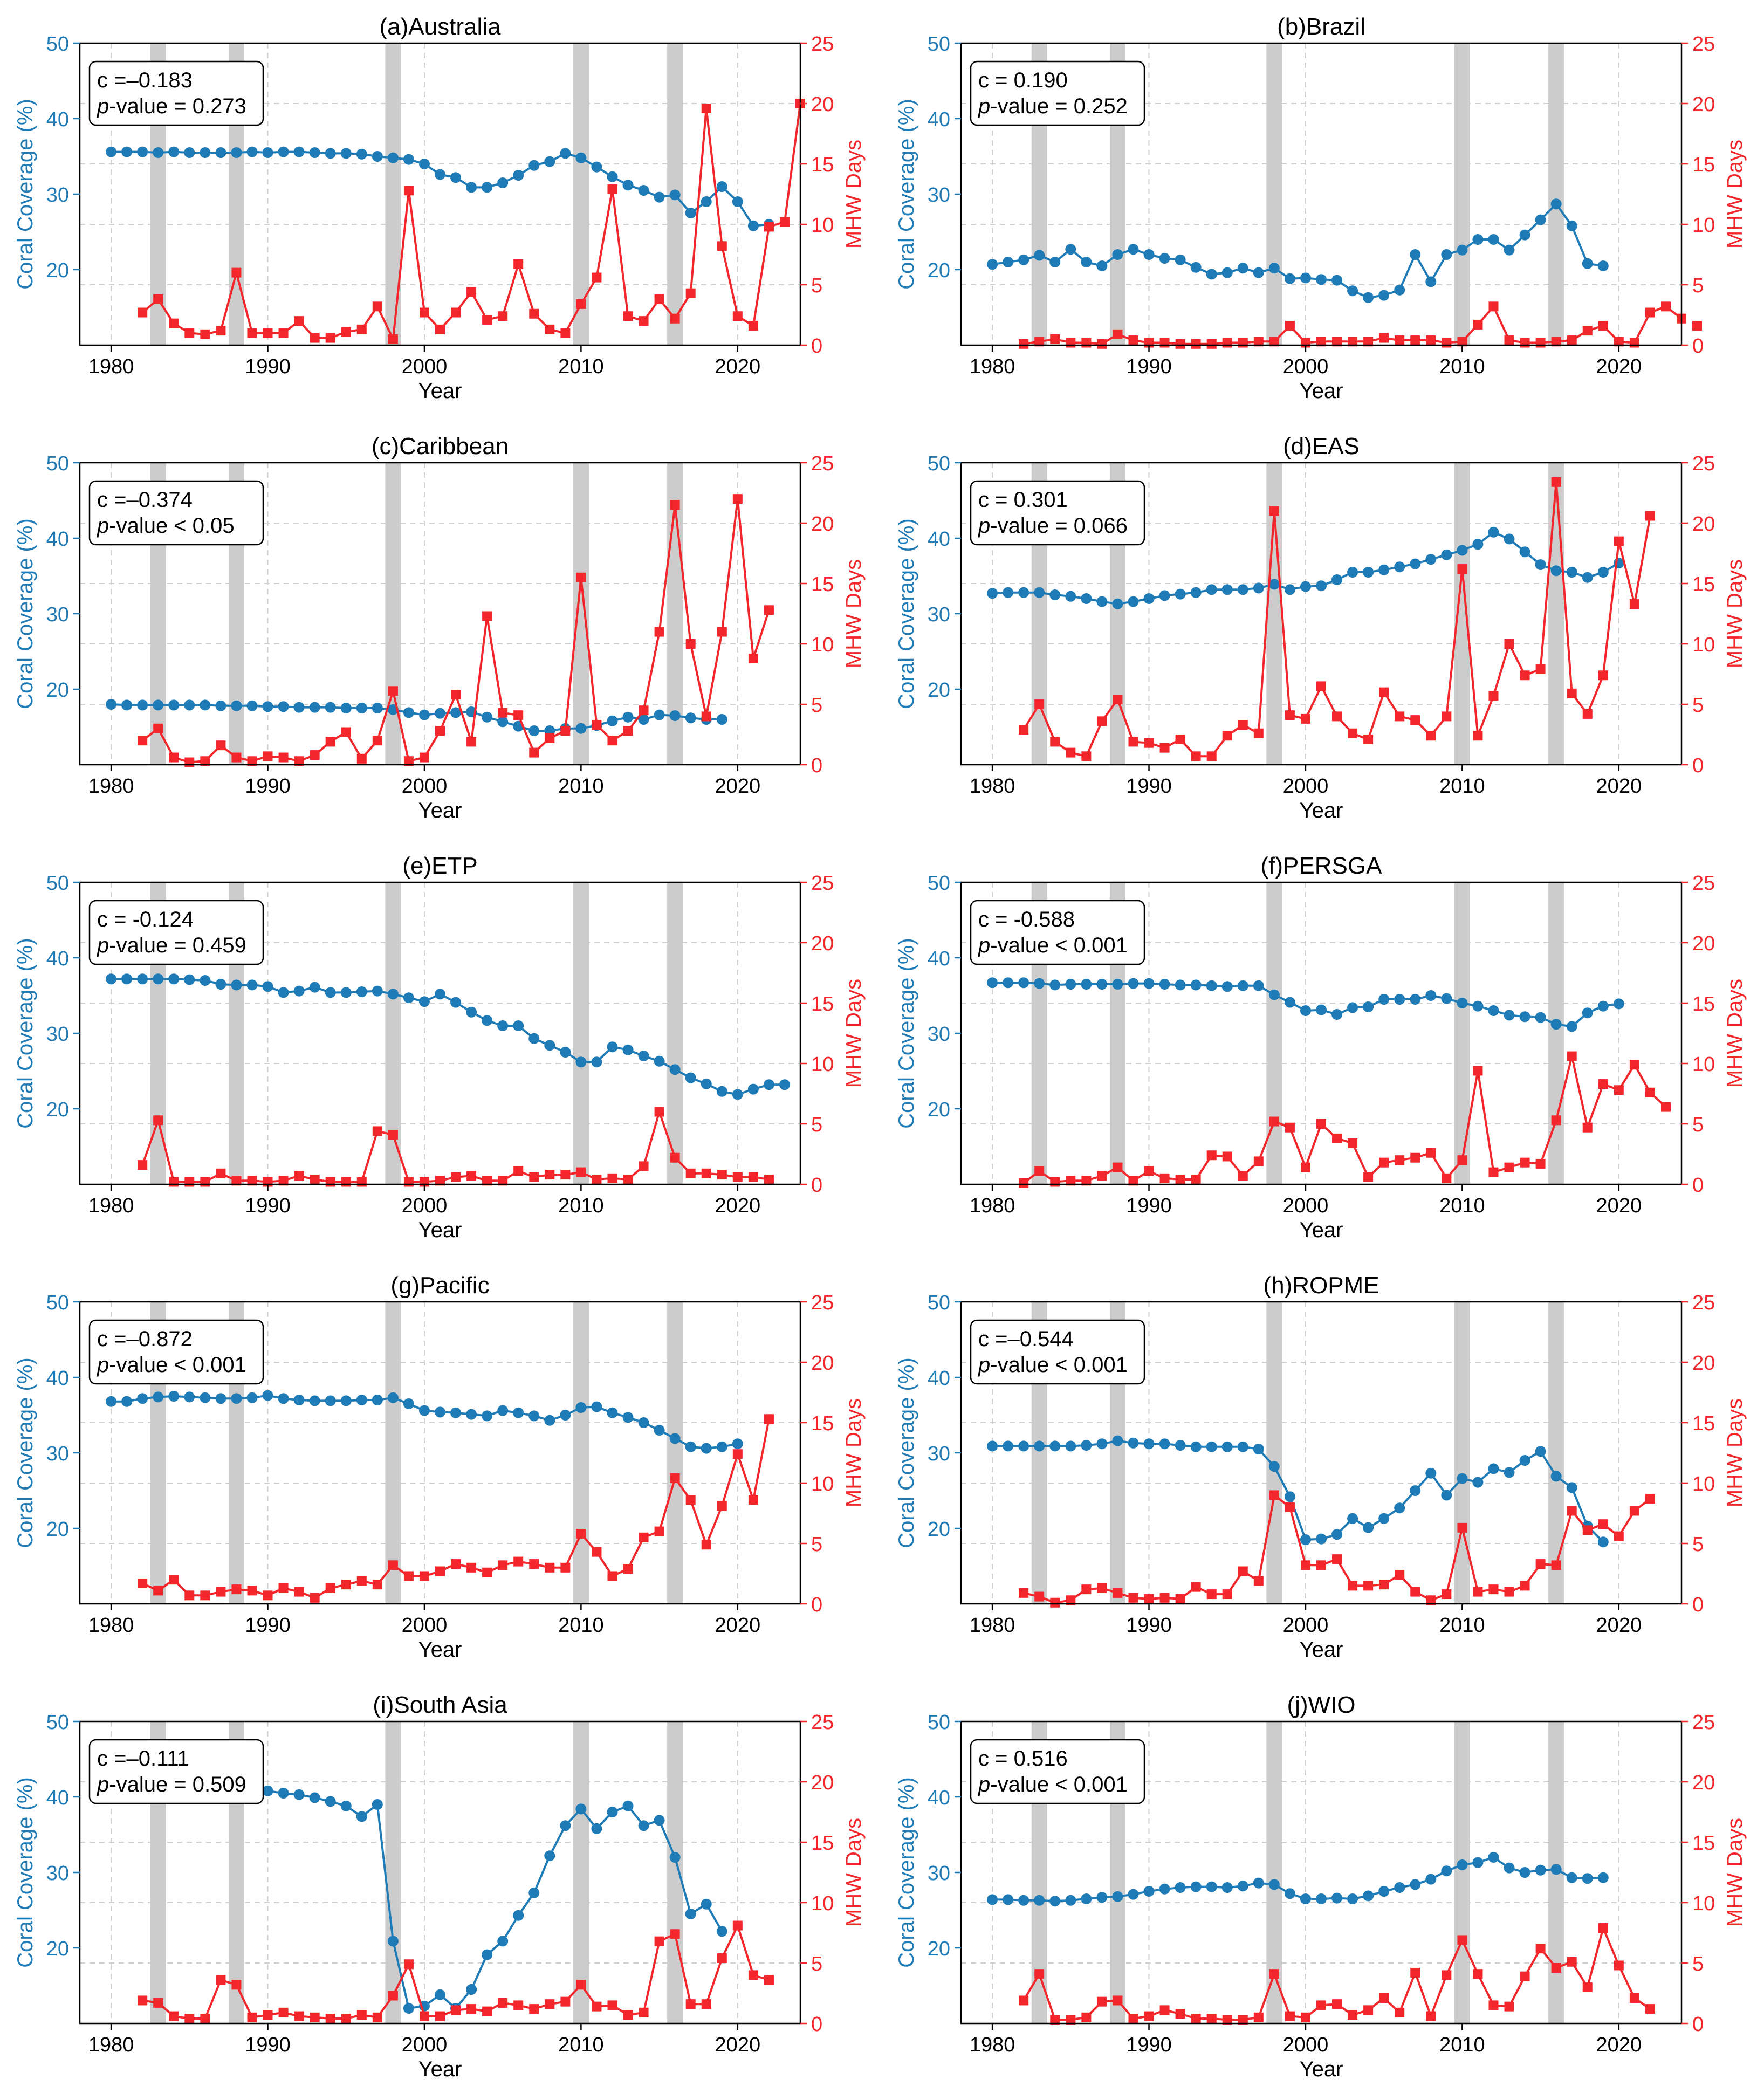  What do you see at coordinates (111, 786) in the screenshot?
I see `x-tick-label: 1980` at bounding box center [111, 786].